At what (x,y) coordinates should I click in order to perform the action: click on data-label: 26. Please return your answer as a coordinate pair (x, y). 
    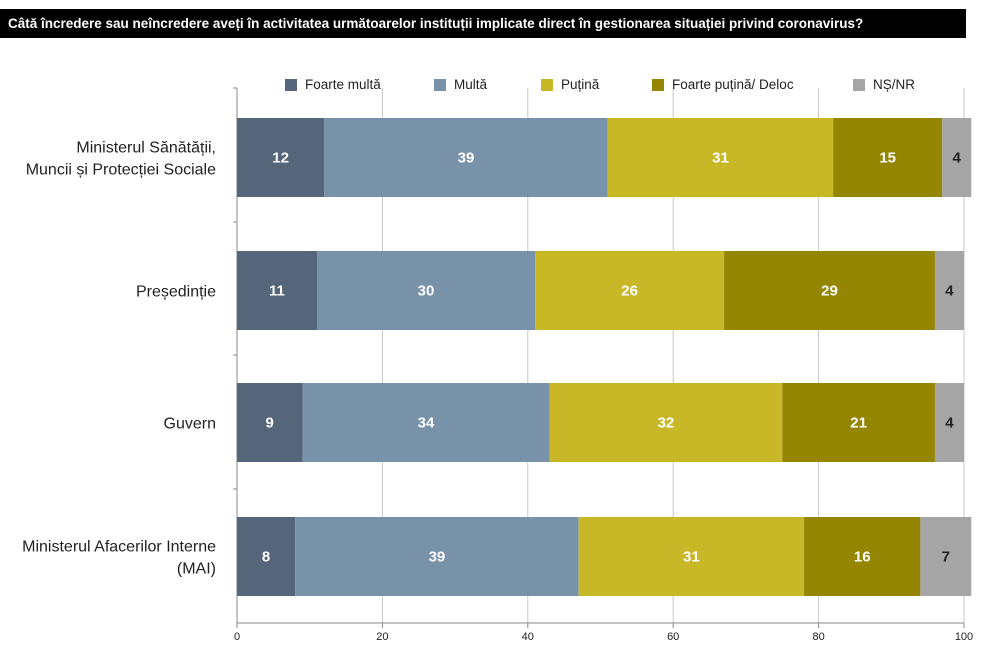
    Looking at the image, I should click on (629, 291).